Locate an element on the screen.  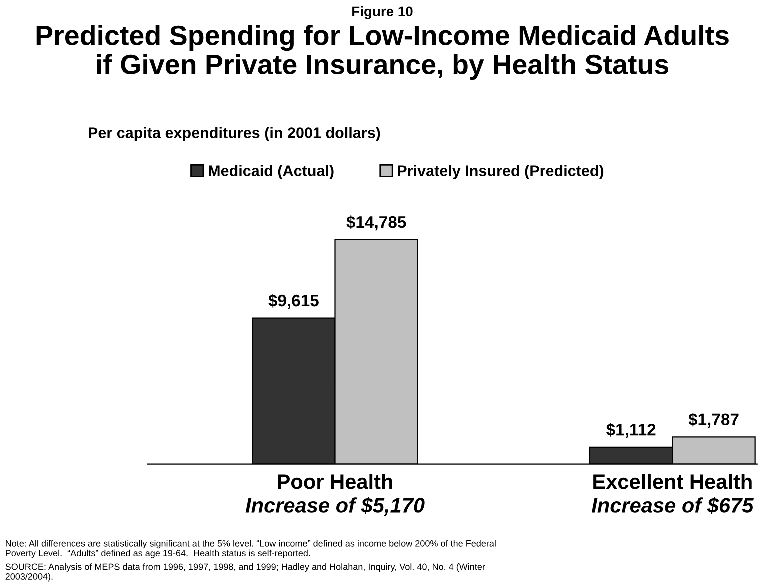
data-label: $1,112 is located at coordinates (631, 430).